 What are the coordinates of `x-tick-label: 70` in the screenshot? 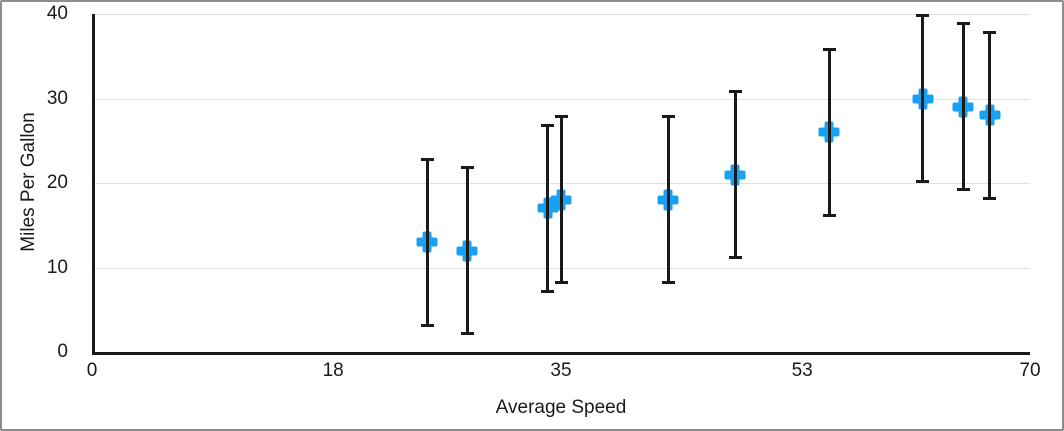 It's located at (1030, 370).